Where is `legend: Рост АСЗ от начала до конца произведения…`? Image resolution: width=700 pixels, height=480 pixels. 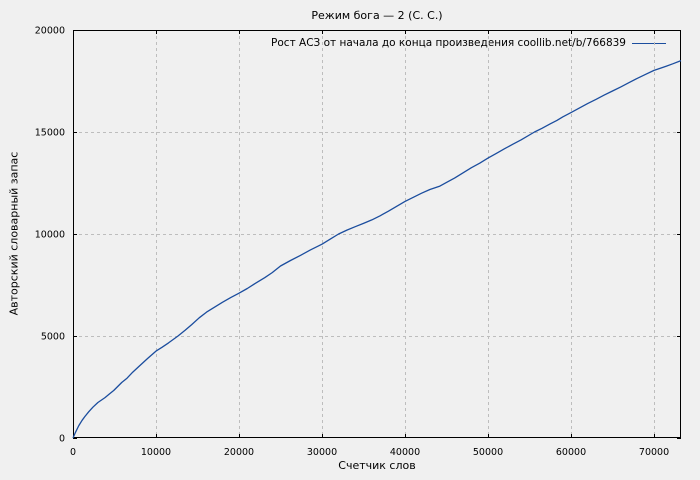
legend: Рост АСЗ от начала до конца произведения… is located at coordinates (468, 43).